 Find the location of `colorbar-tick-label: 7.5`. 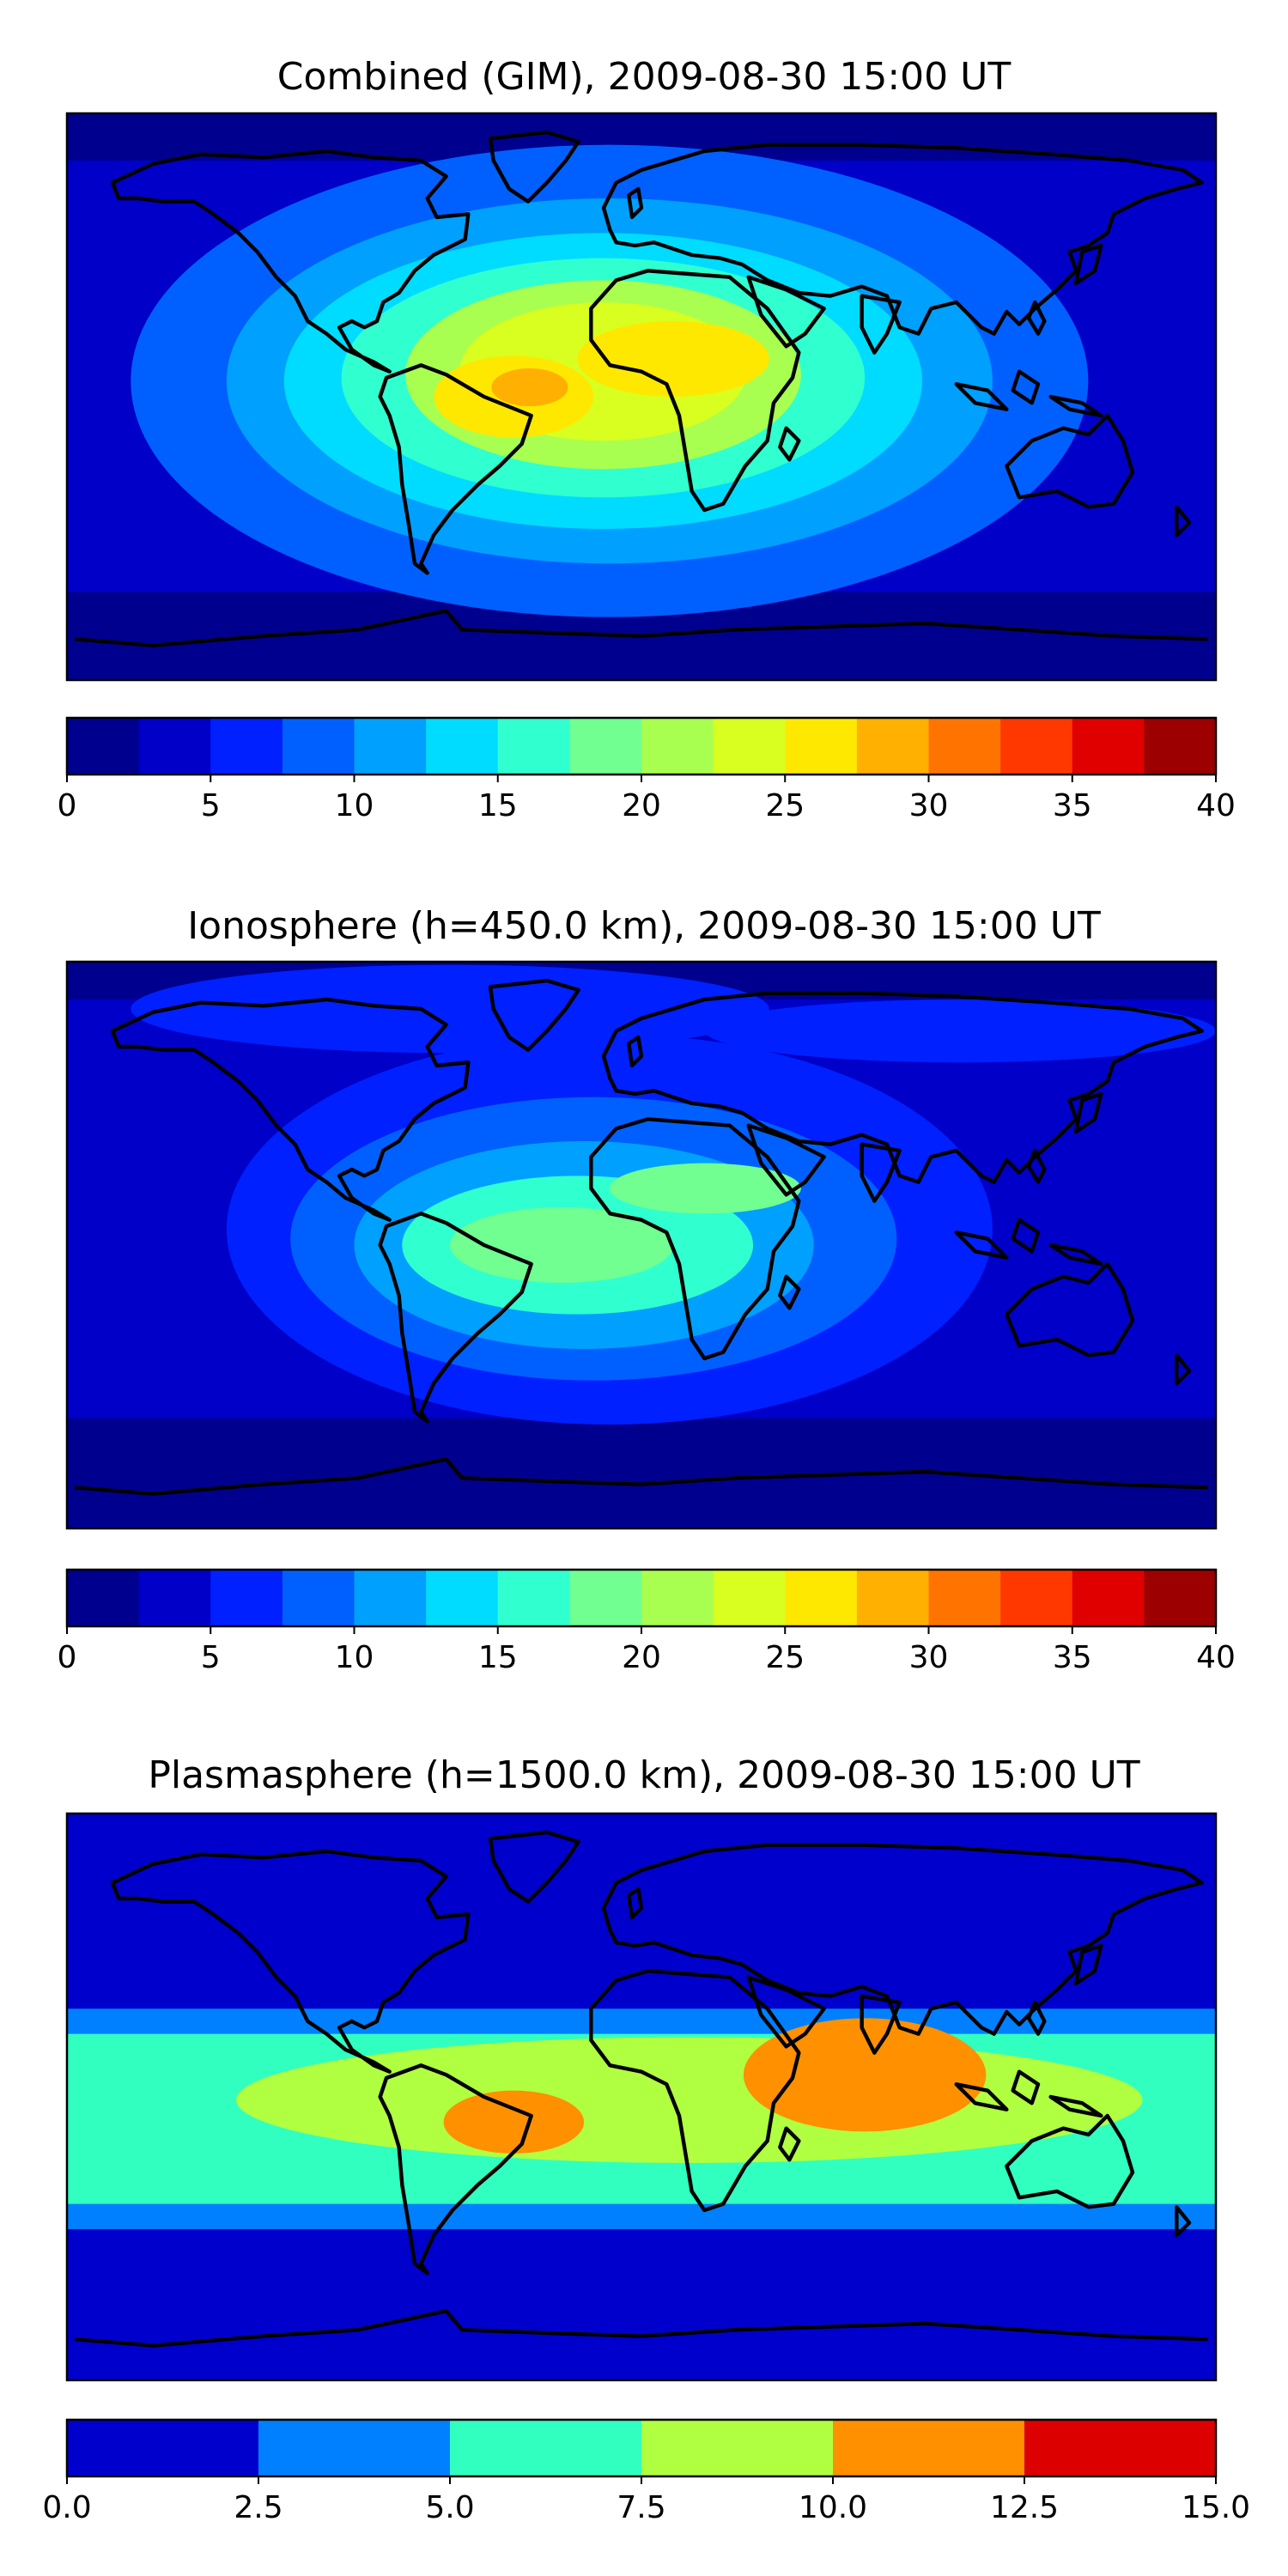

colorbar-tick-label: 7.5 is located at coordinates (641, 2507).